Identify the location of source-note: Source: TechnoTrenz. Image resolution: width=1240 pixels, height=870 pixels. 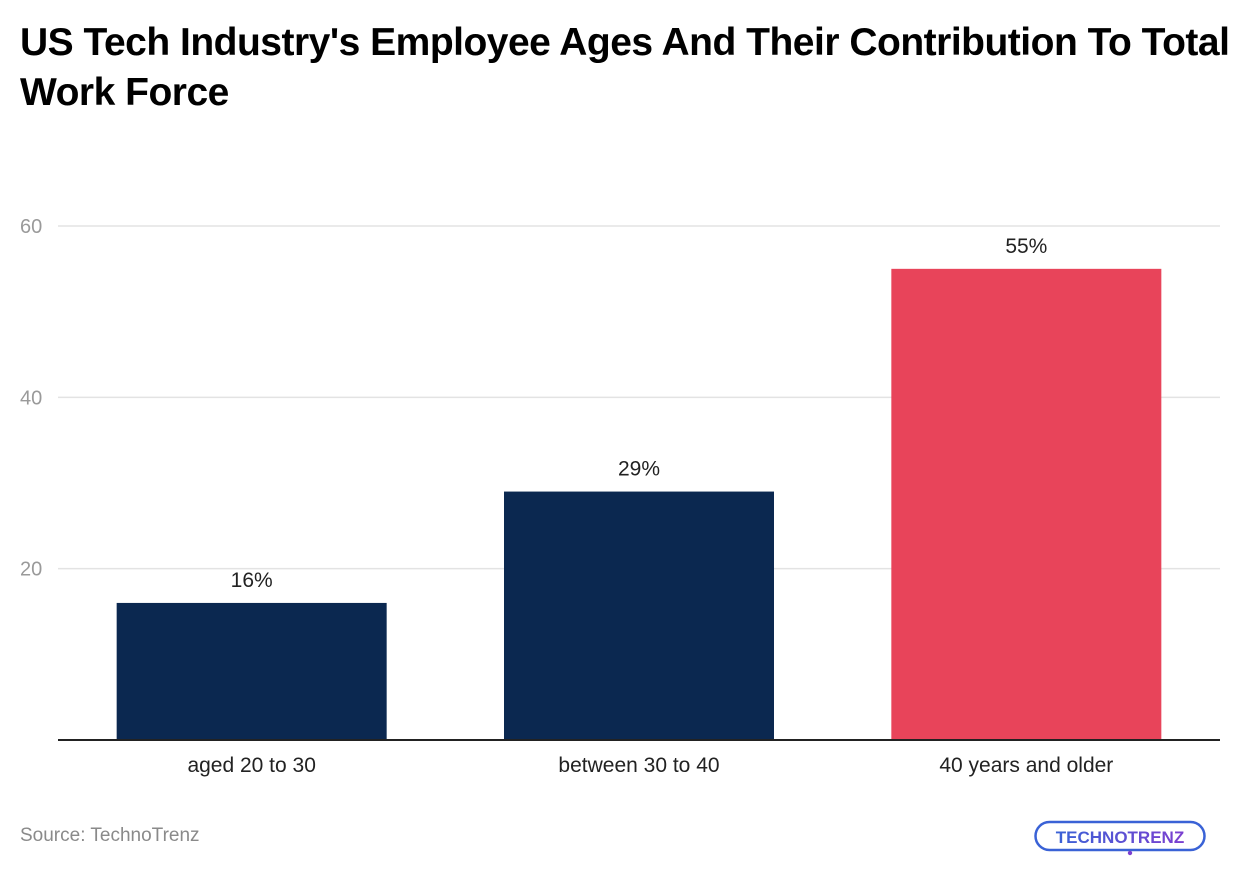
(110, 835).